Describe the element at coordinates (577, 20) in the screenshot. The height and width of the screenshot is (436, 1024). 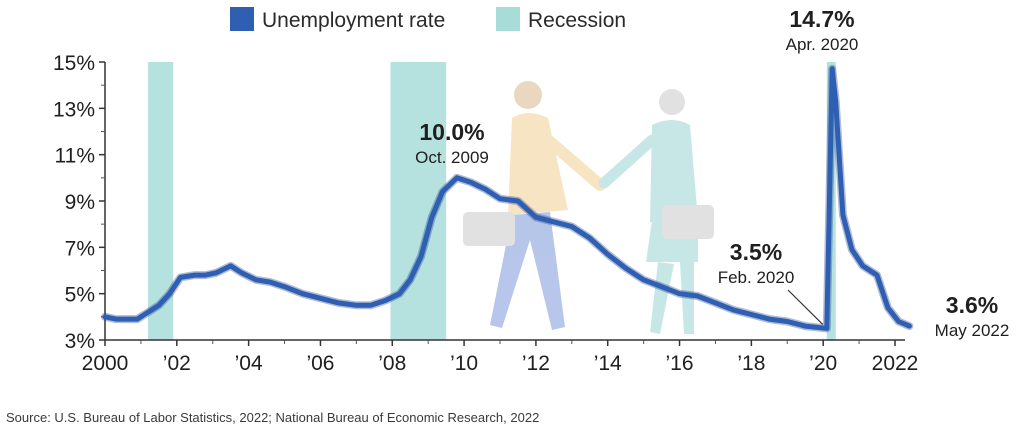
I see `legend-label-recession: Recession` at that location.